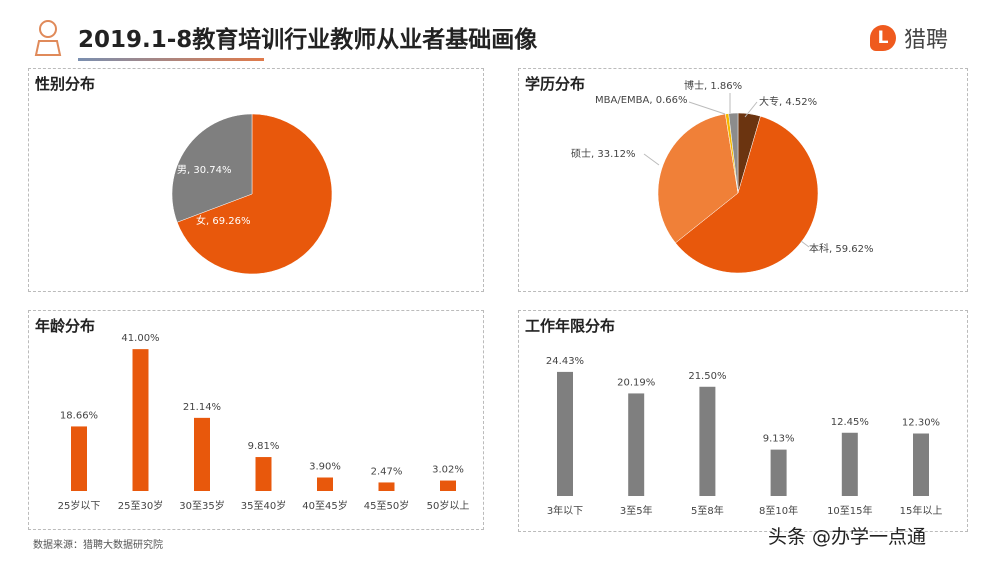 The width and height of the screenshot is (1000, 563). What do you see at coordinates (201, 505) in the screenshot?
I see `category-label: 30至35岁` at bounding box center [201, 505].